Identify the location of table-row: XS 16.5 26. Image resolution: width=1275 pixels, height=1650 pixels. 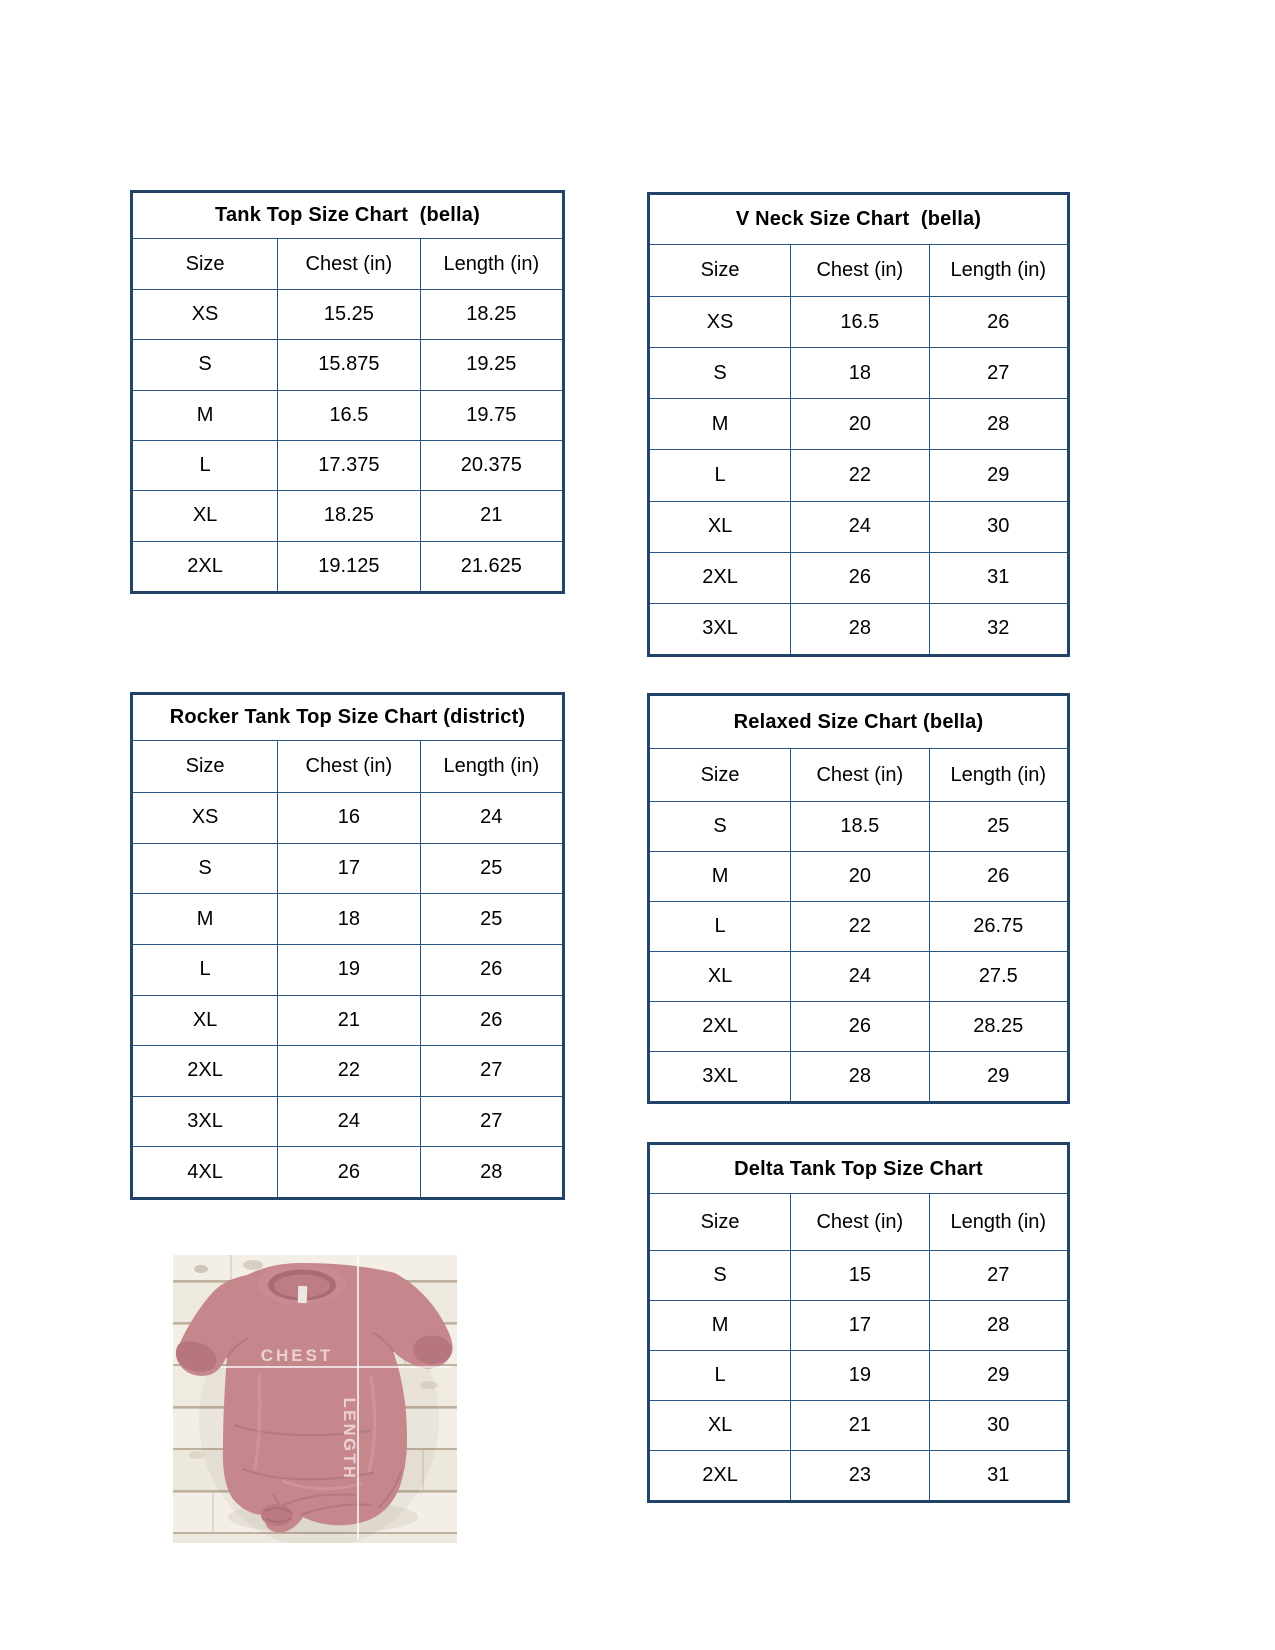
(858, 322).